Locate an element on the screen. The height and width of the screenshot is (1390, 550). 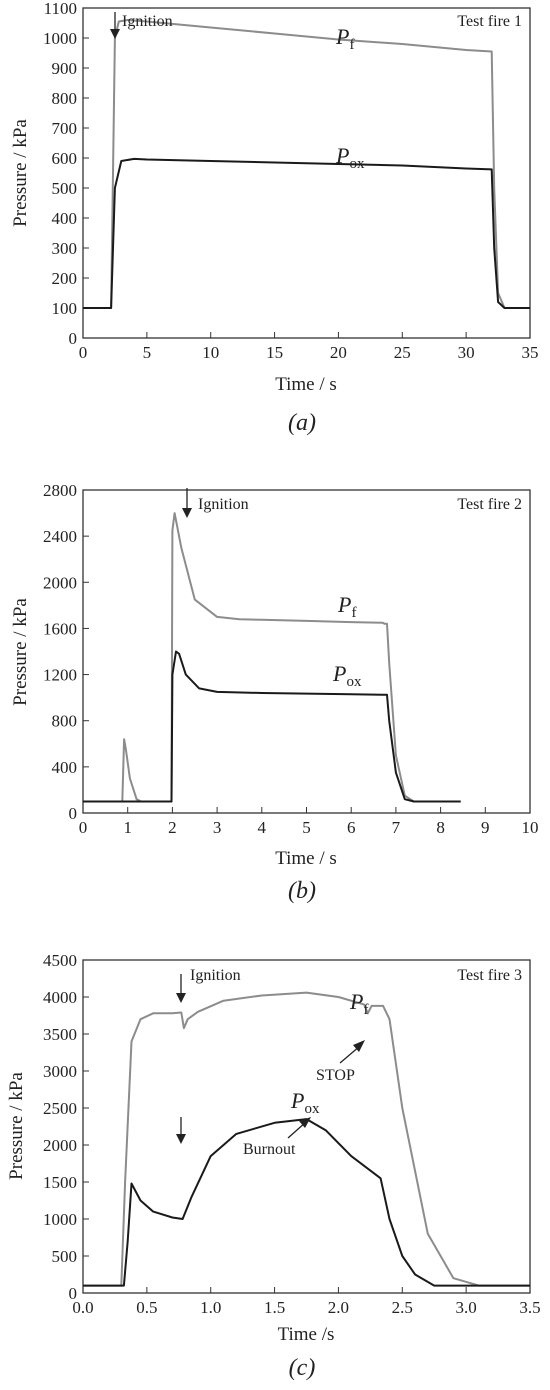
y-tick-label: 3500 is located at coordinates (60, 1034).